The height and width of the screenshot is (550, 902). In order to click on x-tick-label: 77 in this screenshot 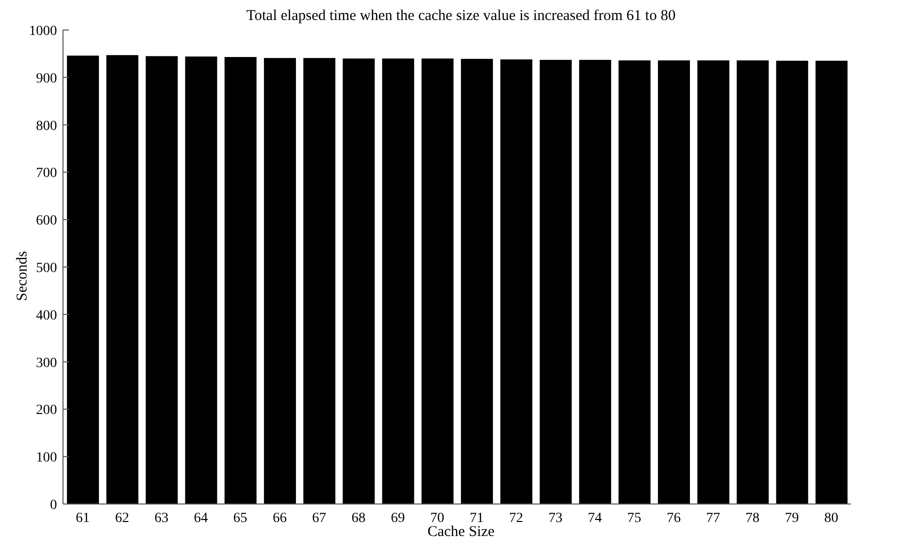, I will do `click(713, 518)`.